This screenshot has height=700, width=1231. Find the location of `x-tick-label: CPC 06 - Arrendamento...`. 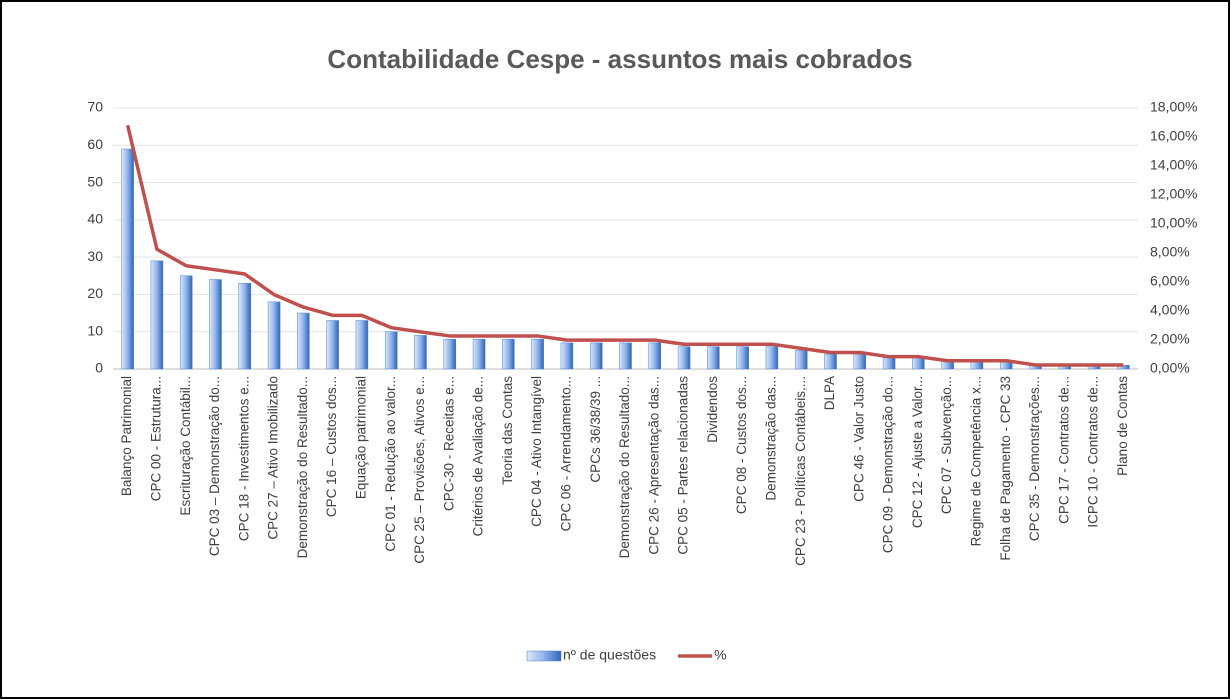

x-tick-label: CPC 06 - Arrendamento... is located at coordinates (565, 453).